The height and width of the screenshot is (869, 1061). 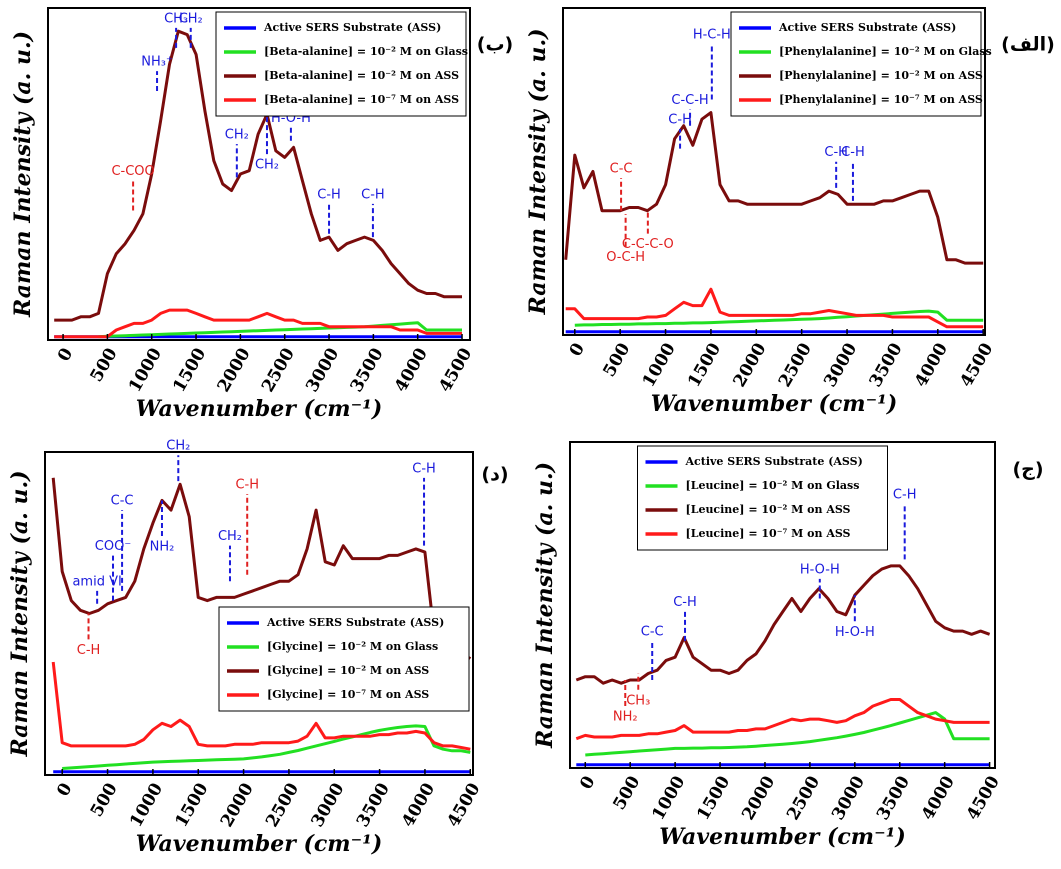 What do you see at coordinates (768, 533) in the screenshot?
I see `legend-label: [Leucine] = 10⁻⁷ M on ASS` at bounding box center [768, 533].